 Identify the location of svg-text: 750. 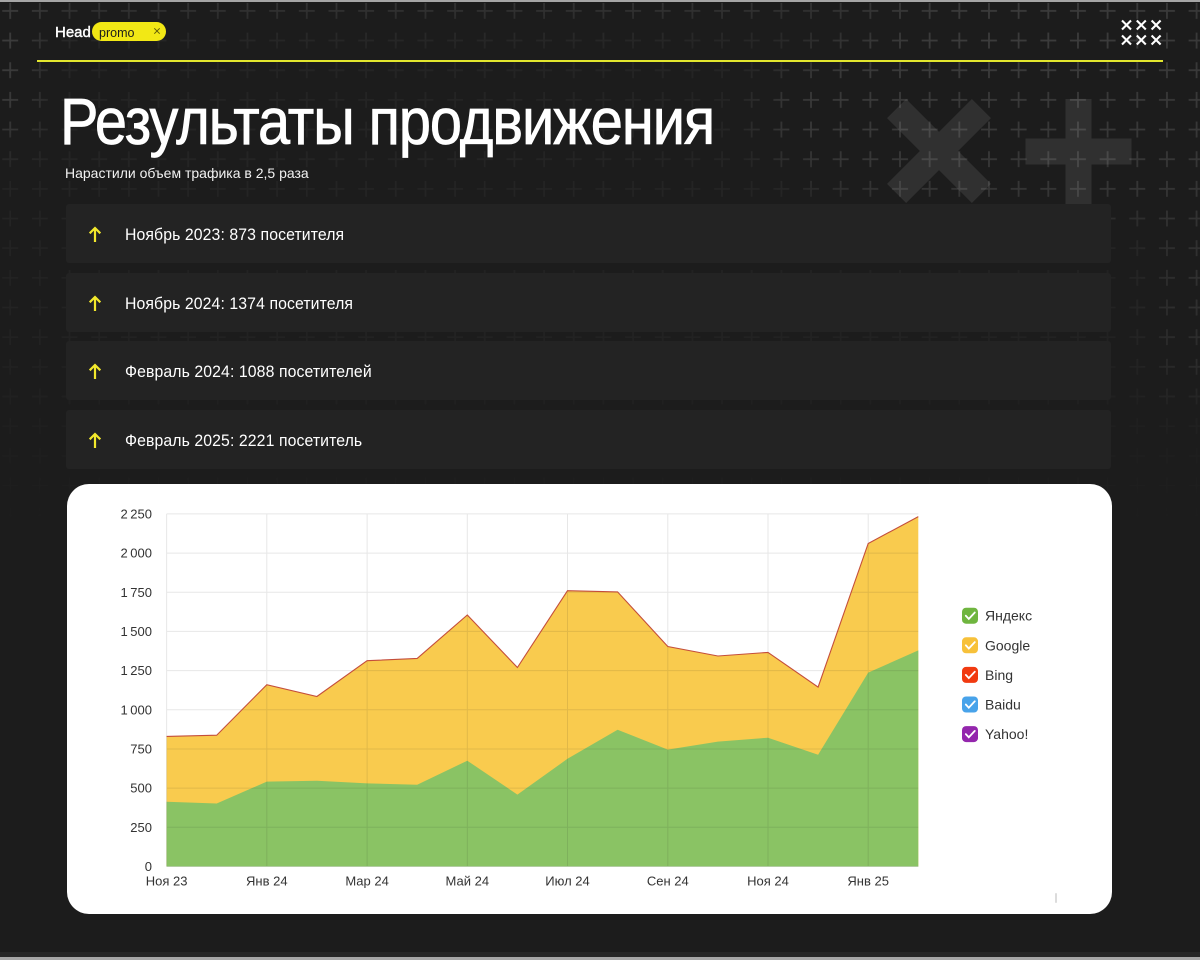
(141, 749).